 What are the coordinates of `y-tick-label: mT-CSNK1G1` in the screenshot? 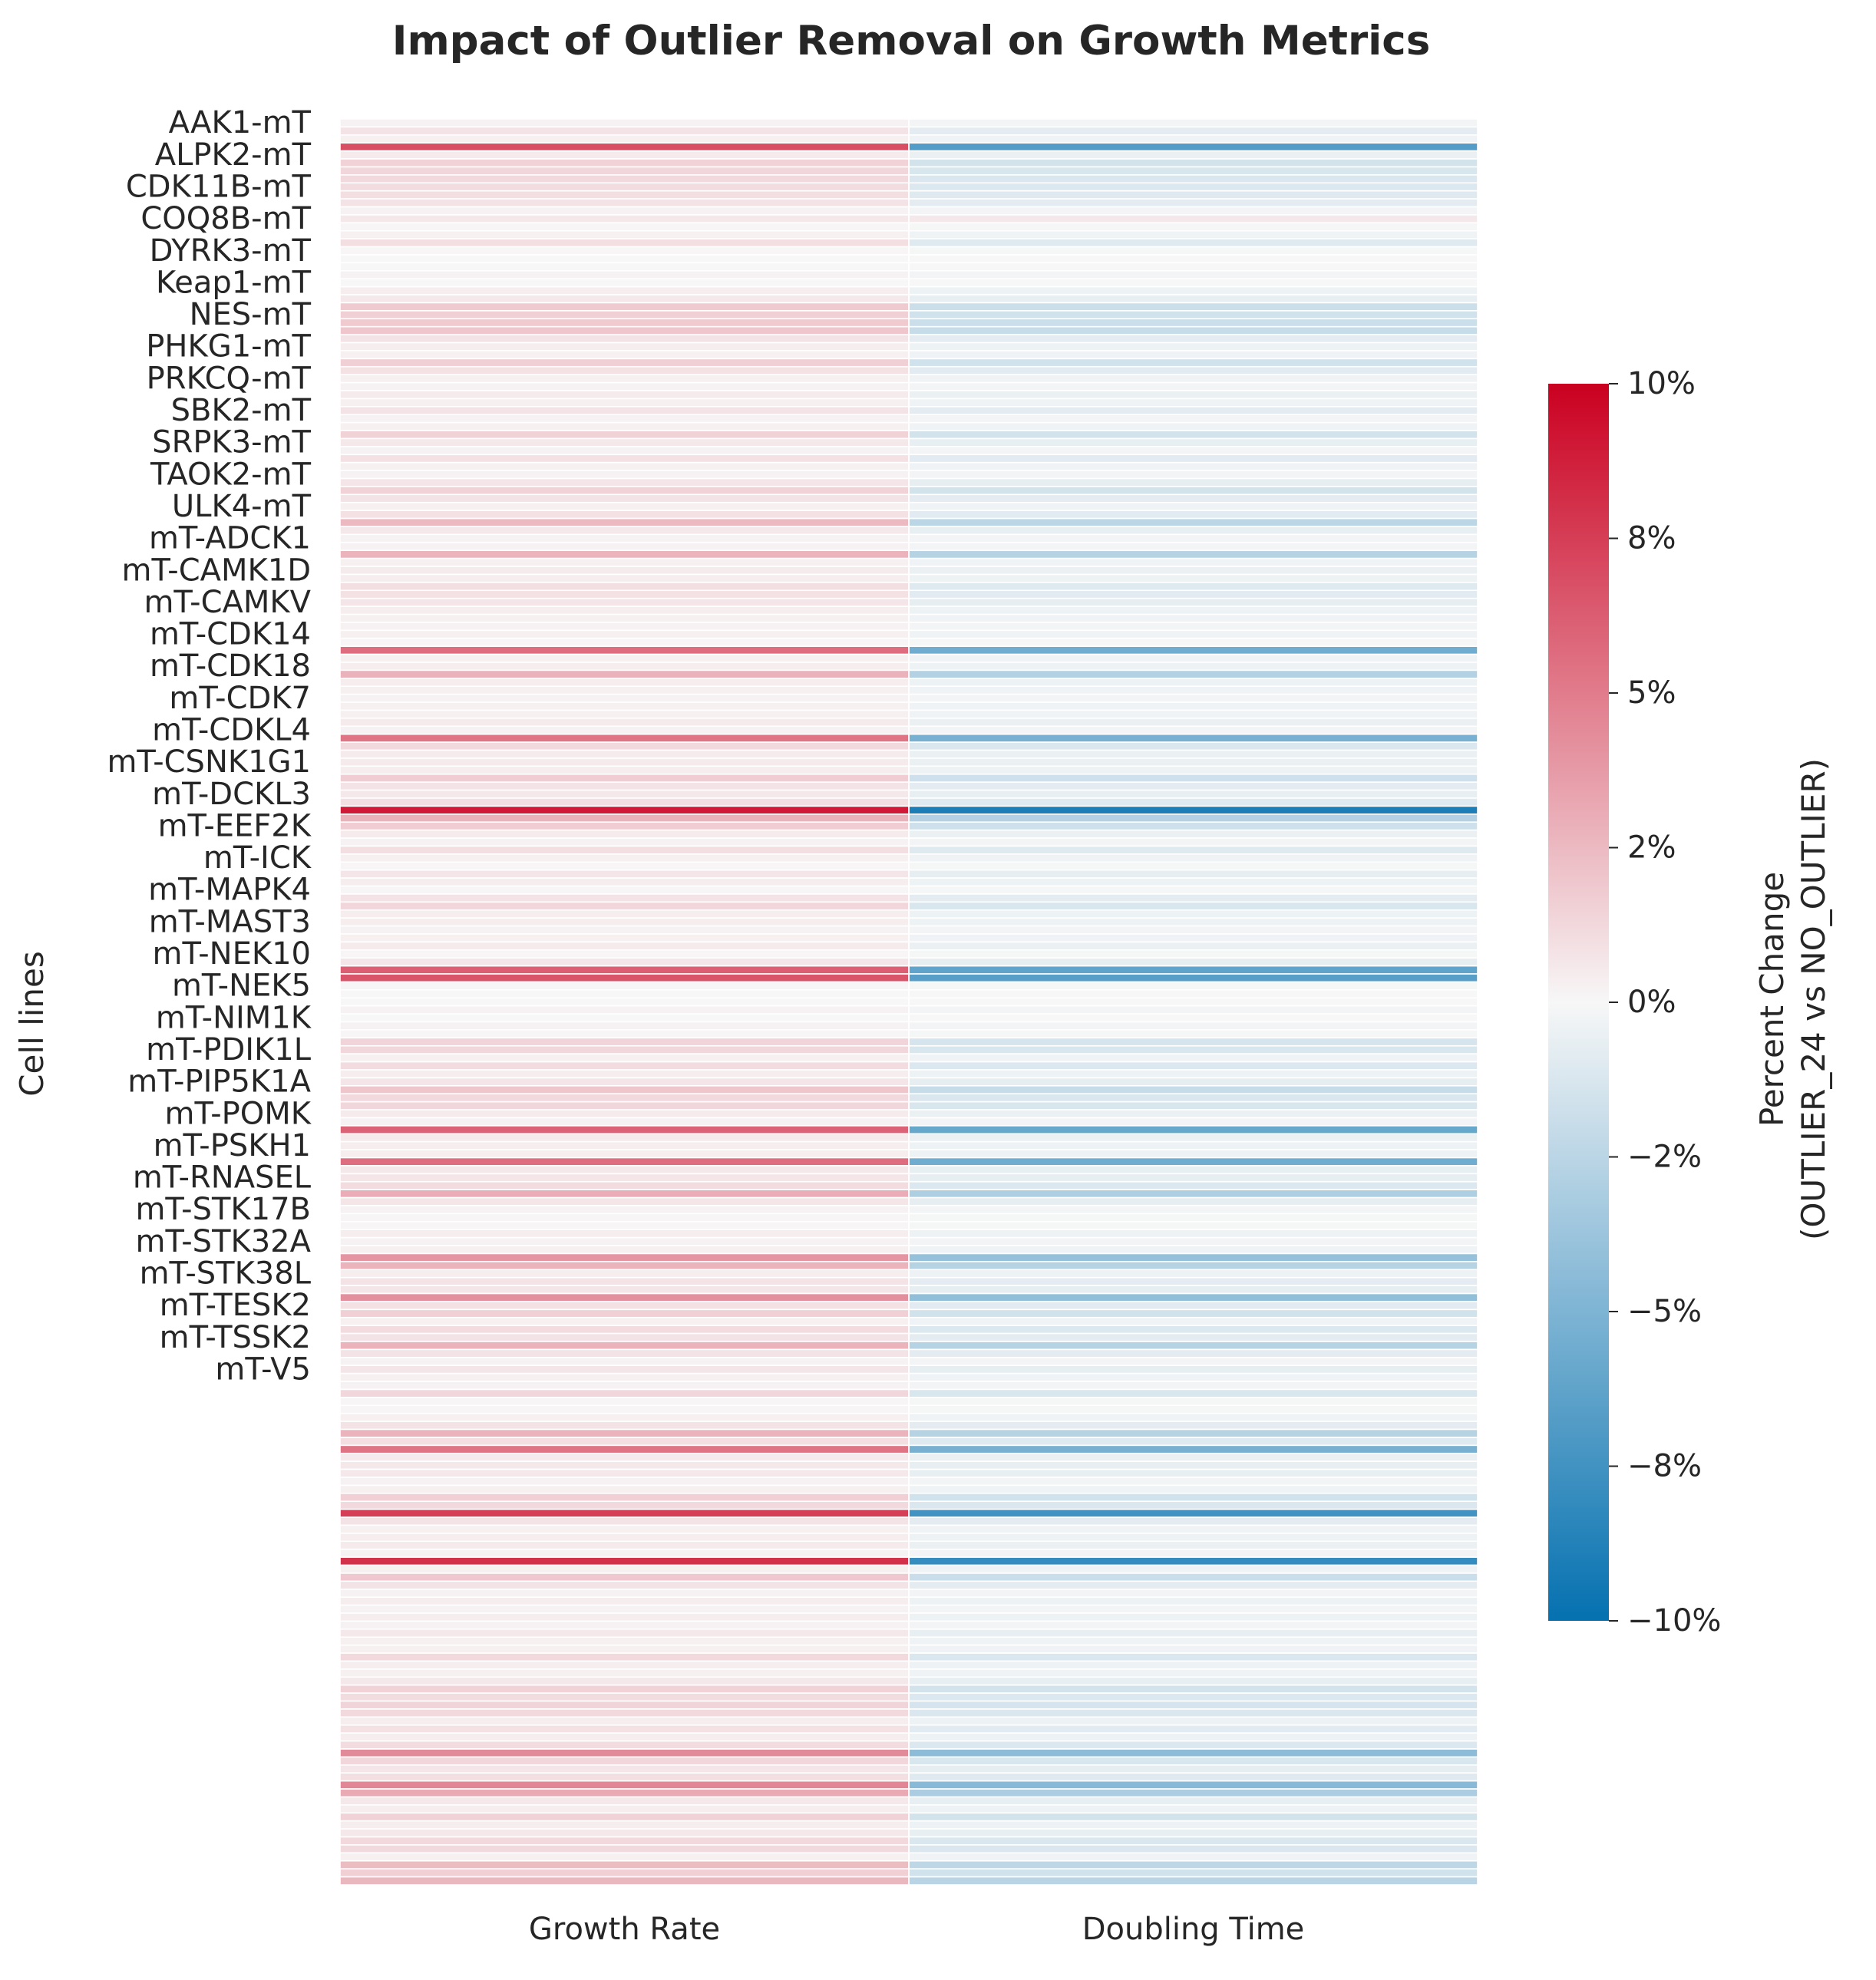 It's located at (209, 762).